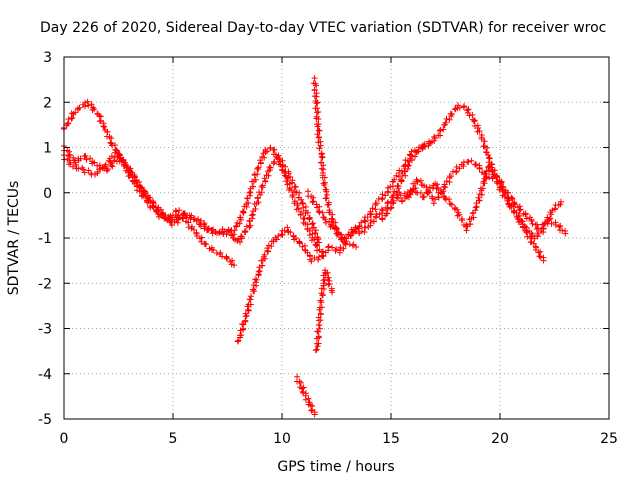 Image resolution: width=640 pixels, height=480 pixels. What do you see at coordinates (45, 330) in the screenshot?
I see `y-tick-label: -3` at bounding box center [45, 330].